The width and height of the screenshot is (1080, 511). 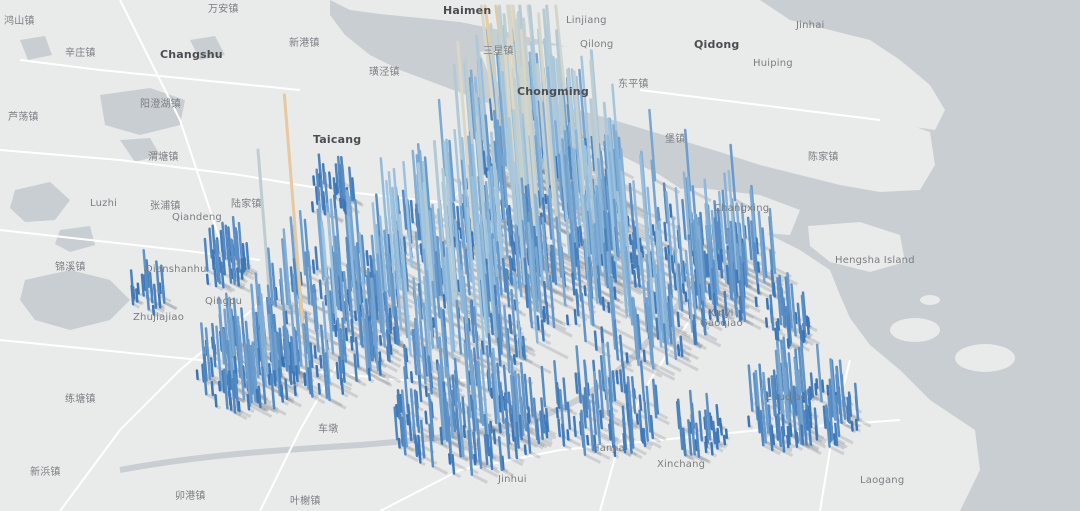 I want to click on map-label-4: Qilong, so click(x=597, y=44).